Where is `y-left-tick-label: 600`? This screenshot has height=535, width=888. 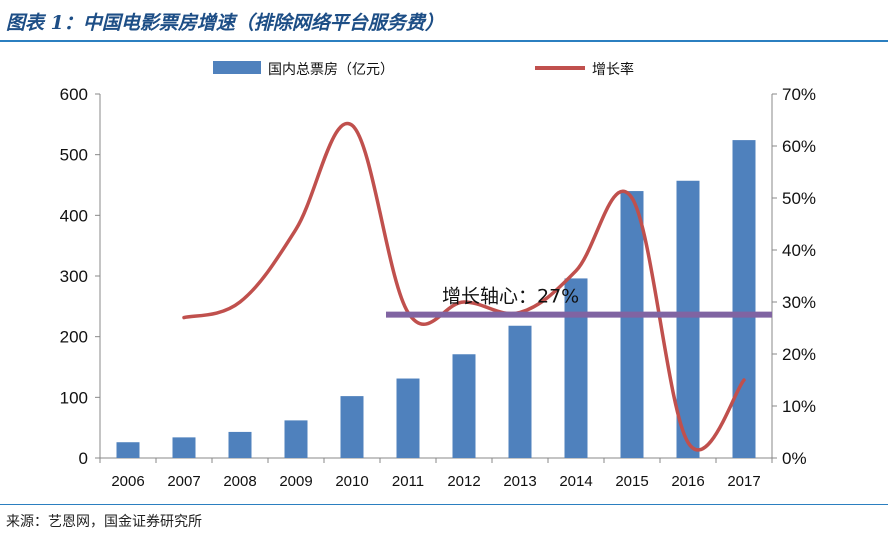
y-left-tick-label: 600 is located at coordinates (74, 94).